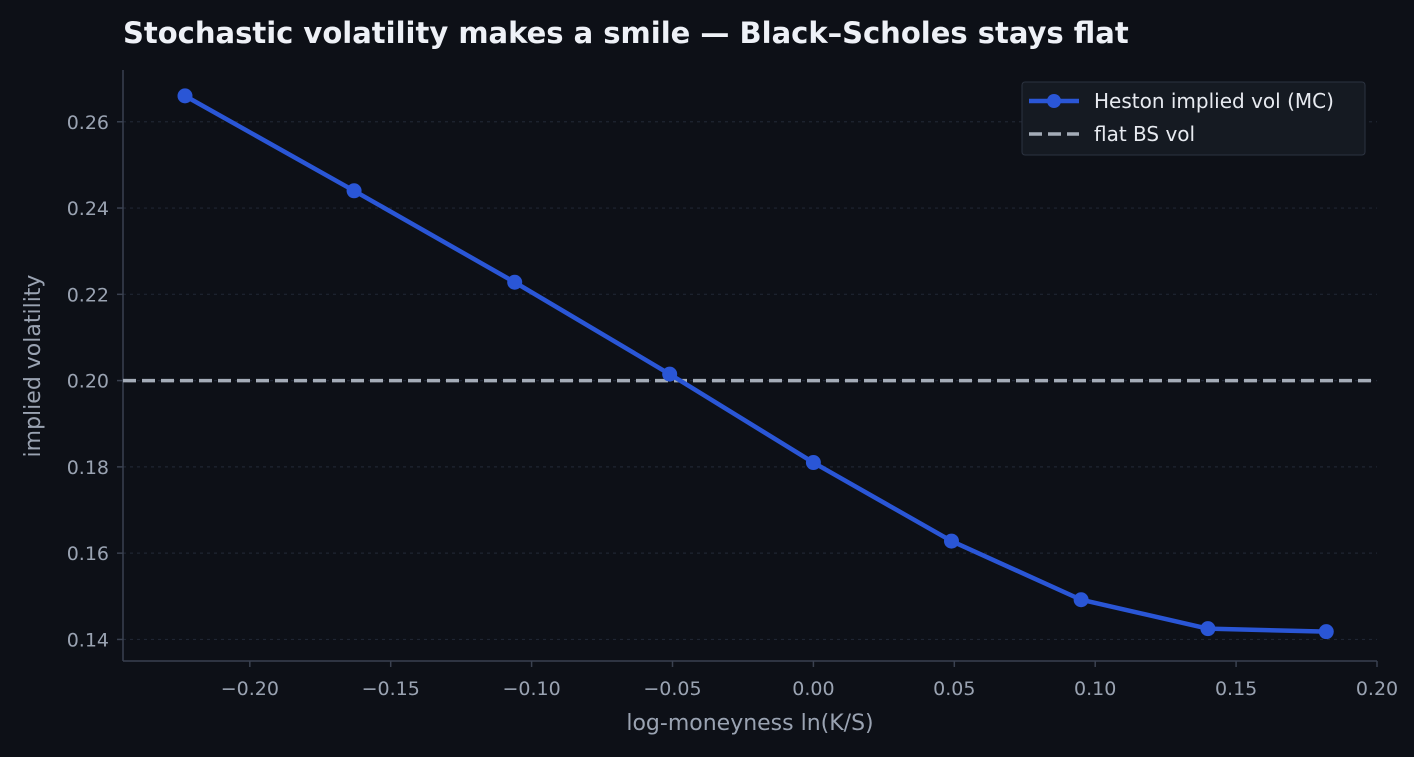 This screenshot has width=1414, height=757. What do you see at coordinates (1054, 101) in the screenshot?
I see `legend-heston-marker` at bounding box center [1054, 101].